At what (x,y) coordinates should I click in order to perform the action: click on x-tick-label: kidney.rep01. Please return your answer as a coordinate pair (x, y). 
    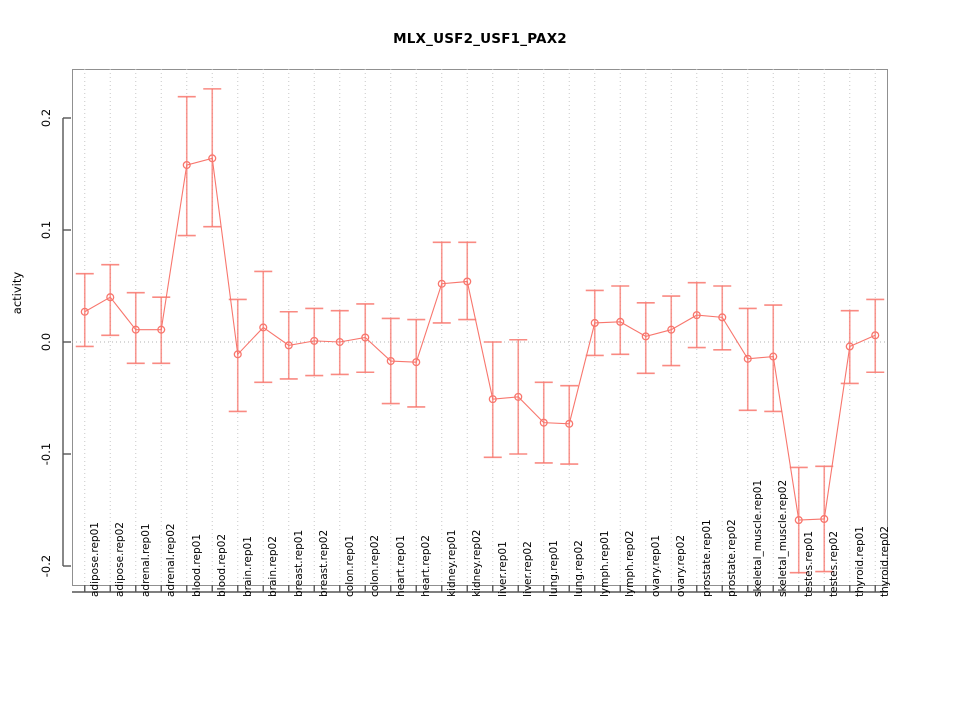
    Looking at the image, I should click on (451, 563).